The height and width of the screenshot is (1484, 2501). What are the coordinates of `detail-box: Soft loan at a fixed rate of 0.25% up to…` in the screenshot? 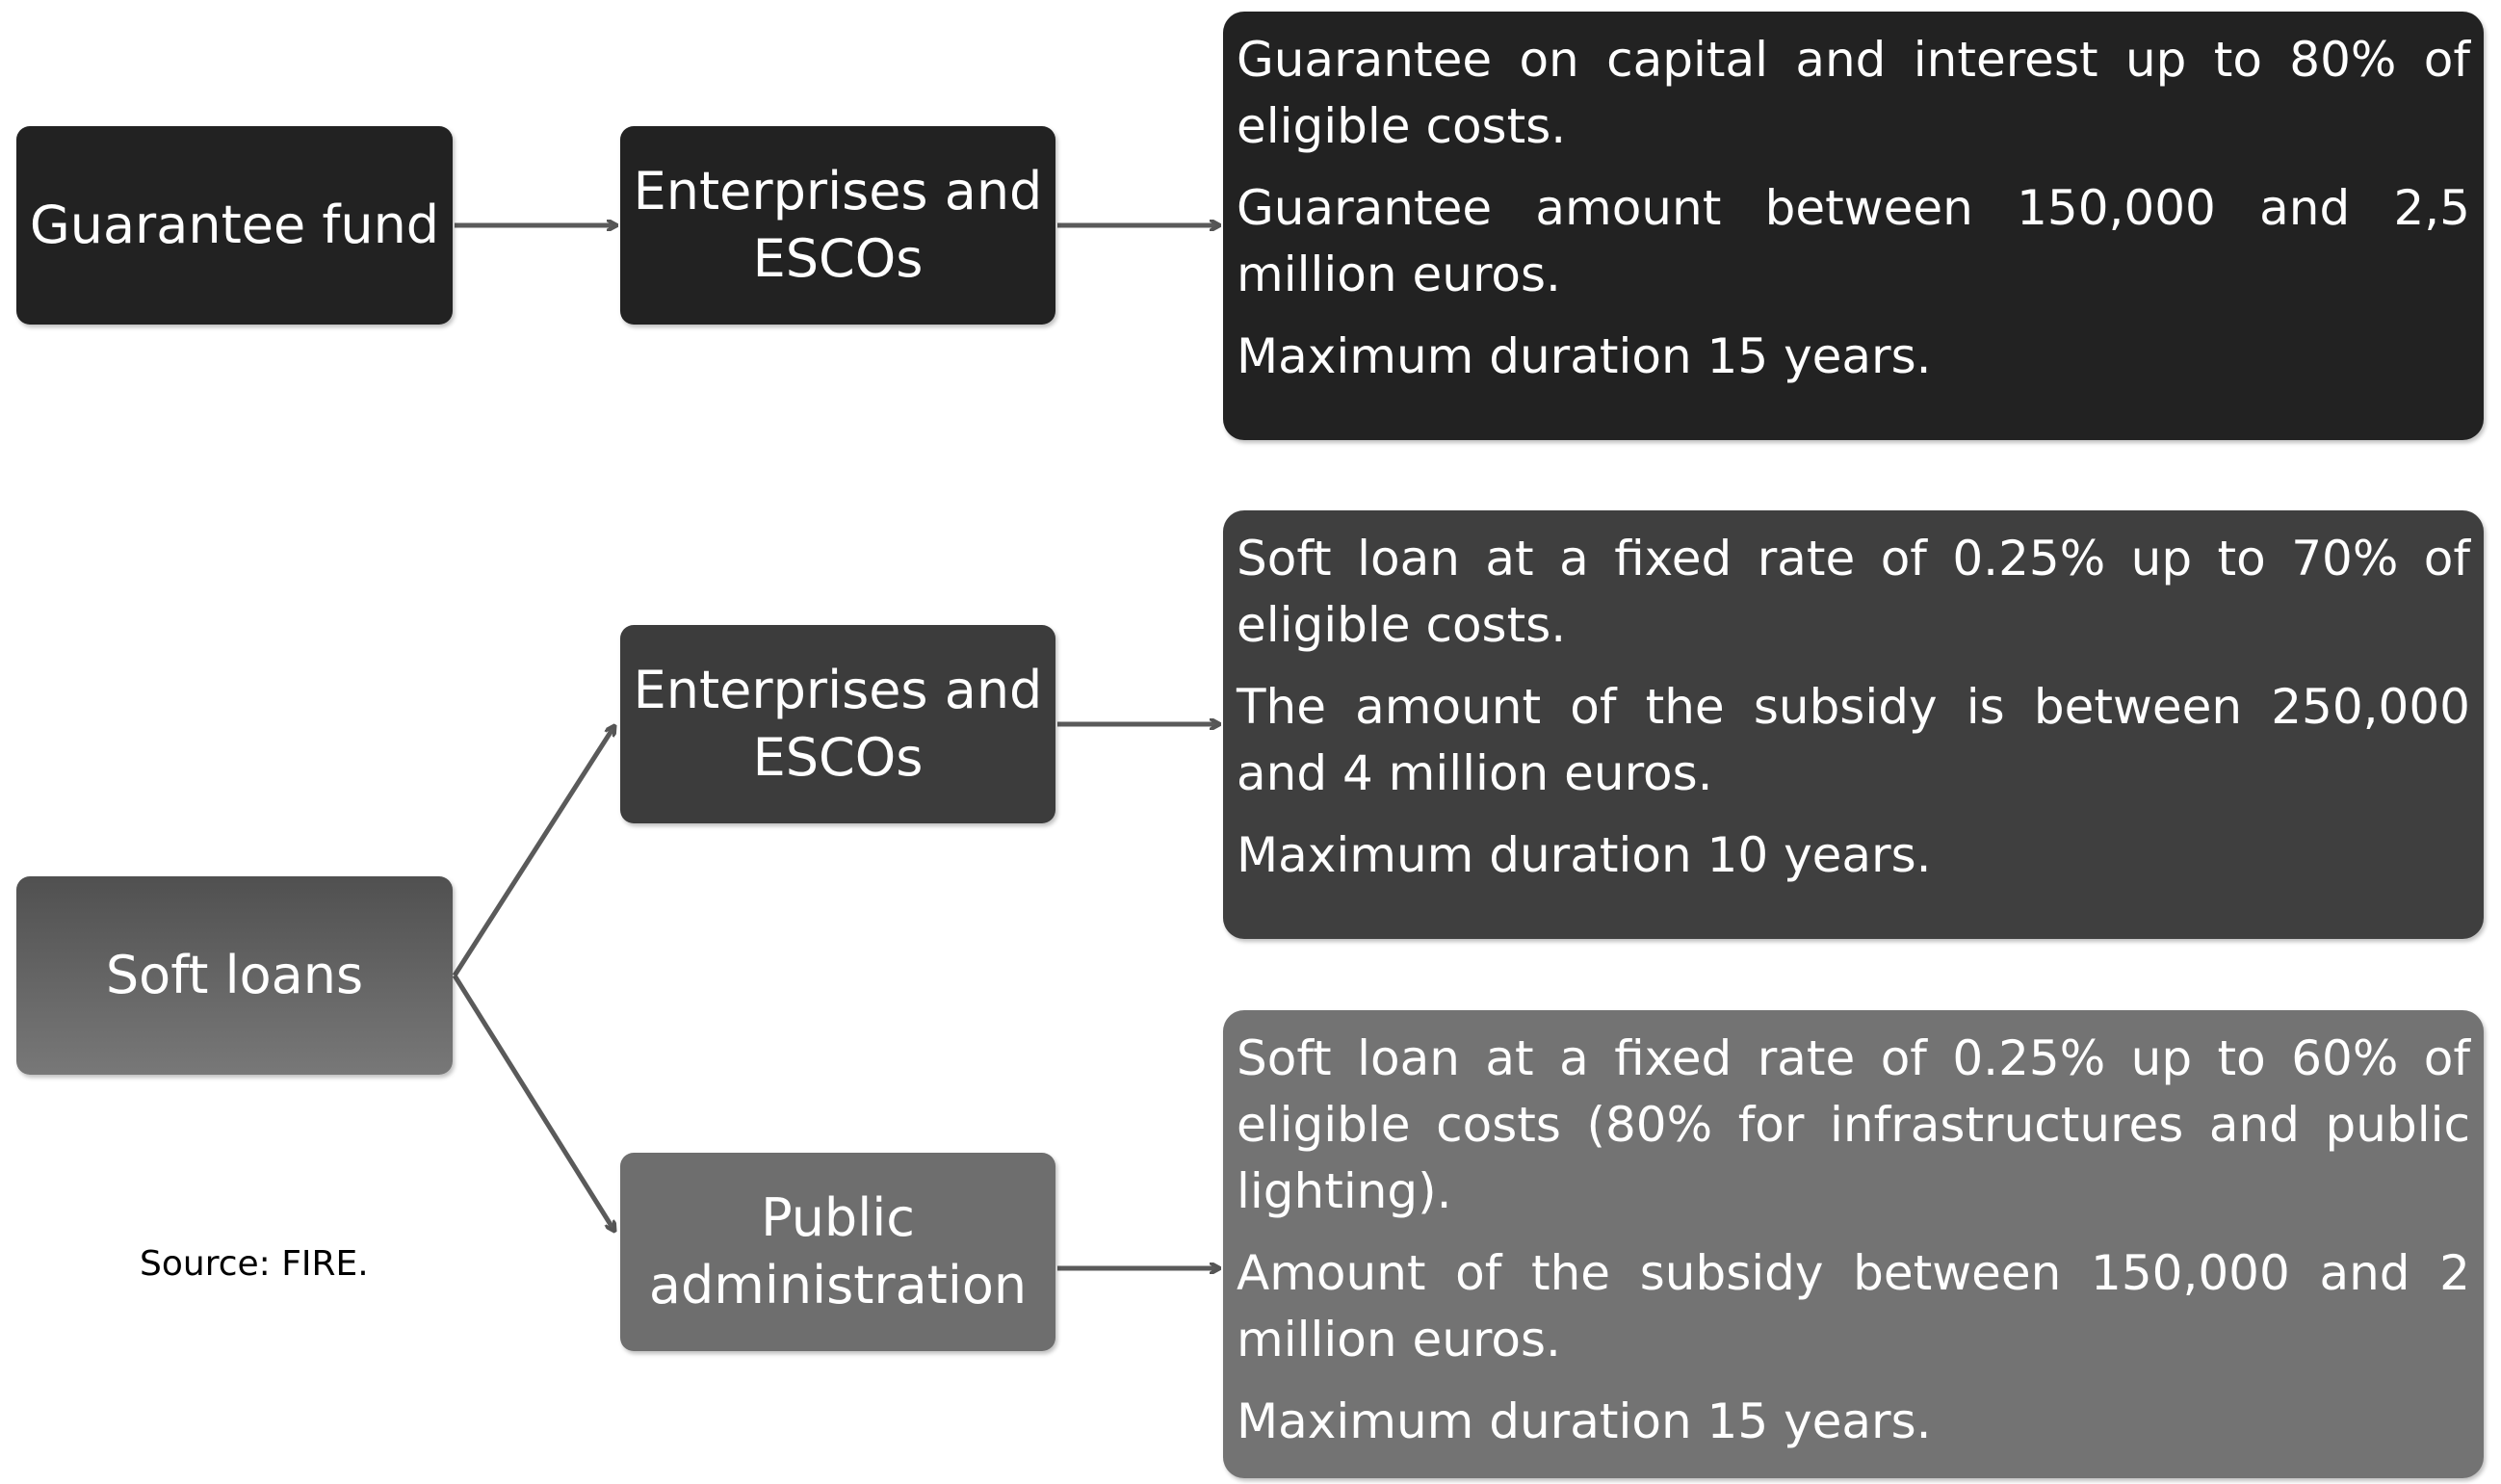 It's located at (1853, 725).